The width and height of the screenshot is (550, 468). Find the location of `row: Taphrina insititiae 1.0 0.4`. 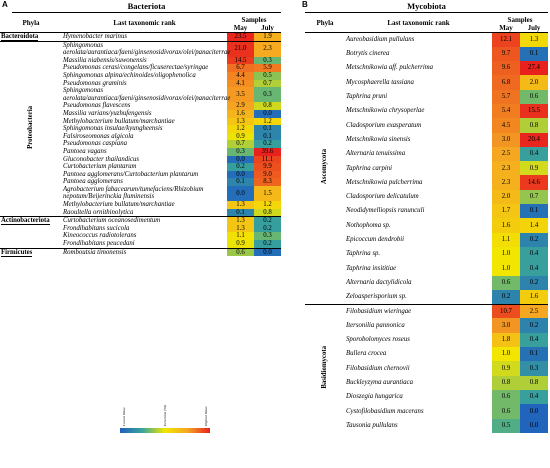

row: Taphrina insititiae 1.0 0.4 is located at coordinates (426, 268).